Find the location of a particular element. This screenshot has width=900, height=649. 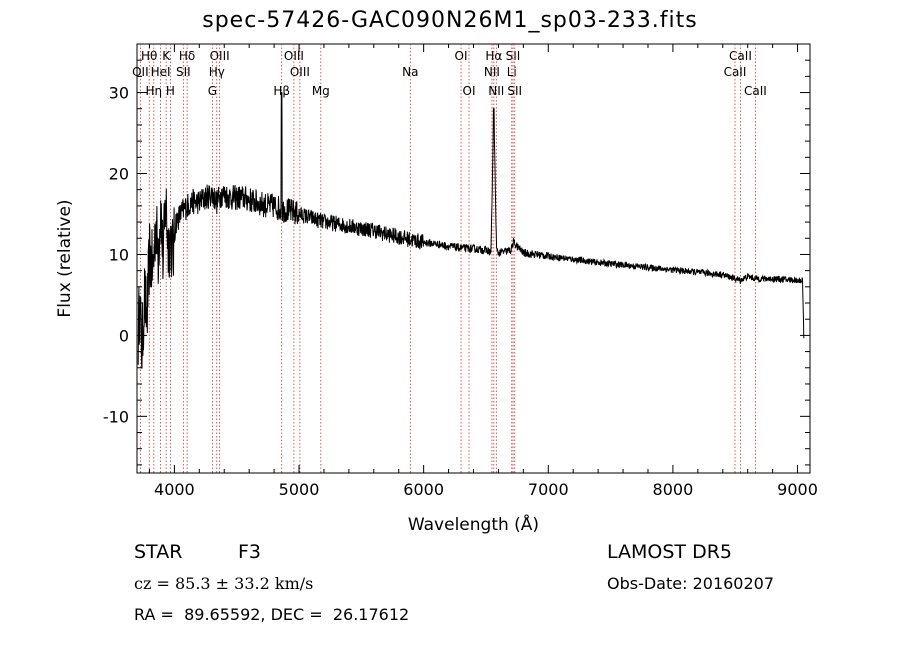

line-marker-label-20: NII is located at coordinates (496, 91).